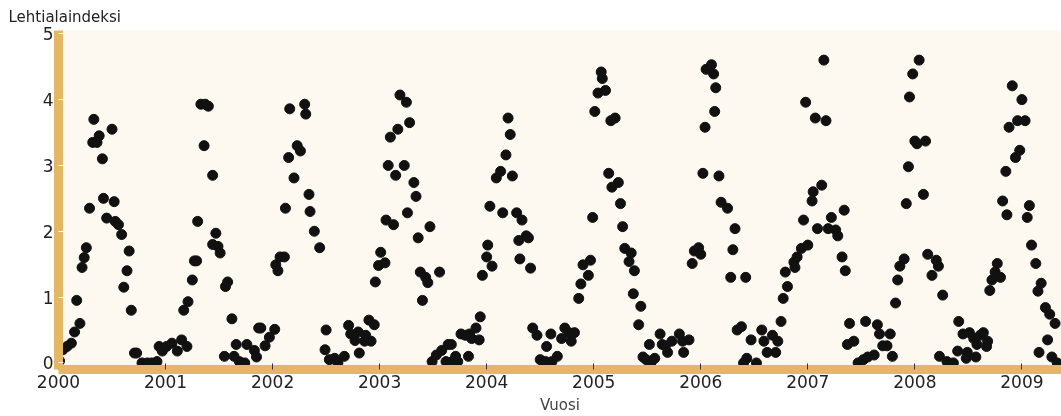 This screenshot has height=416, width=1061. What do you see at coordinates (48, 34) in the screenshot?
I see `y-tick-label: 5` at bounding box center [48, 34].